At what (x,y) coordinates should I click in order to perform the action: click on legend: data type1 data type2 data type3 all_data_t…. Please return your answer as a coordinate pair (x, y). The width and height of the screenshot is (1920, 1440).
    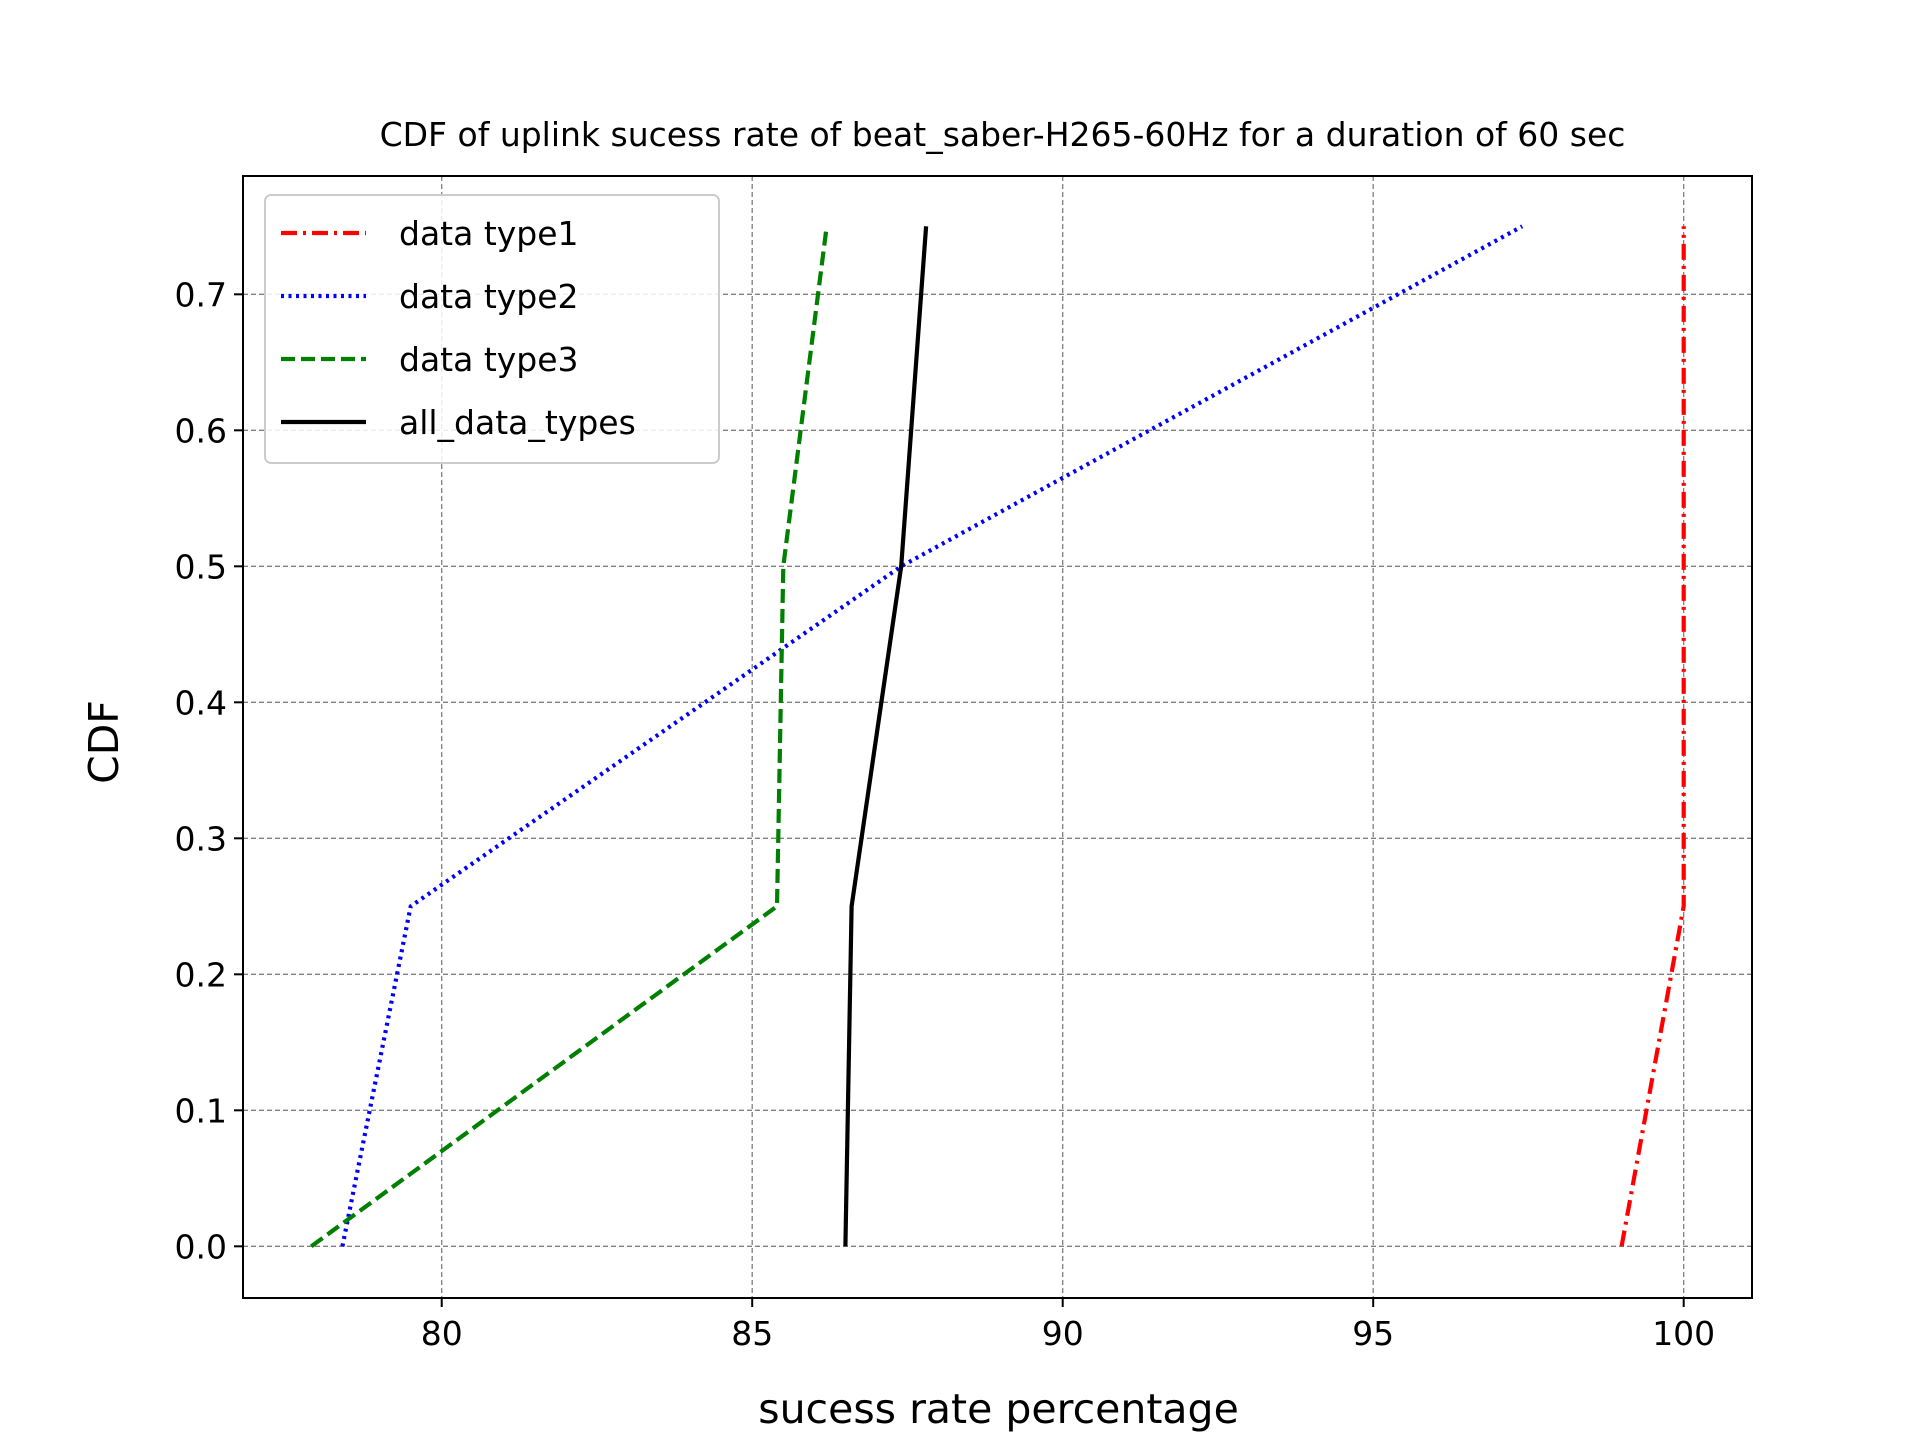
    Looking at the image, I should click on (492, 329).